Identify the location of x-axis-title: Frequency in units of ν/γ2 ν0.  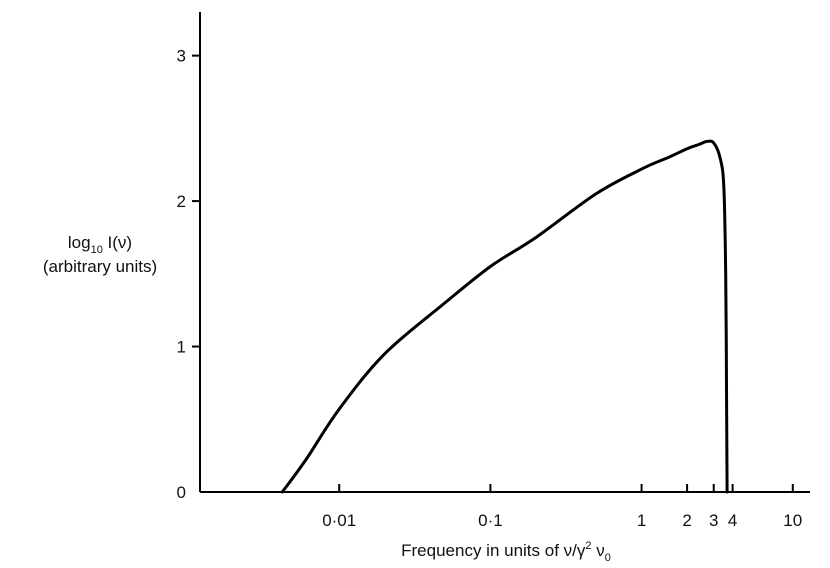
(506, 552).